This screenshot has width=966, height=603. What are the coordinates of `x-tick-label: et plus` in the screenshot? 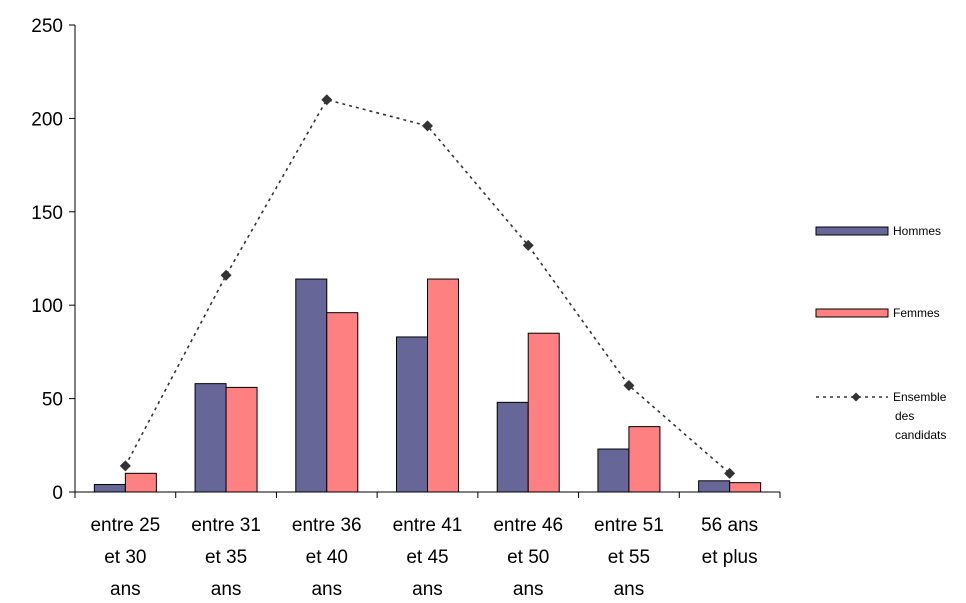 It's located at (730, 557).